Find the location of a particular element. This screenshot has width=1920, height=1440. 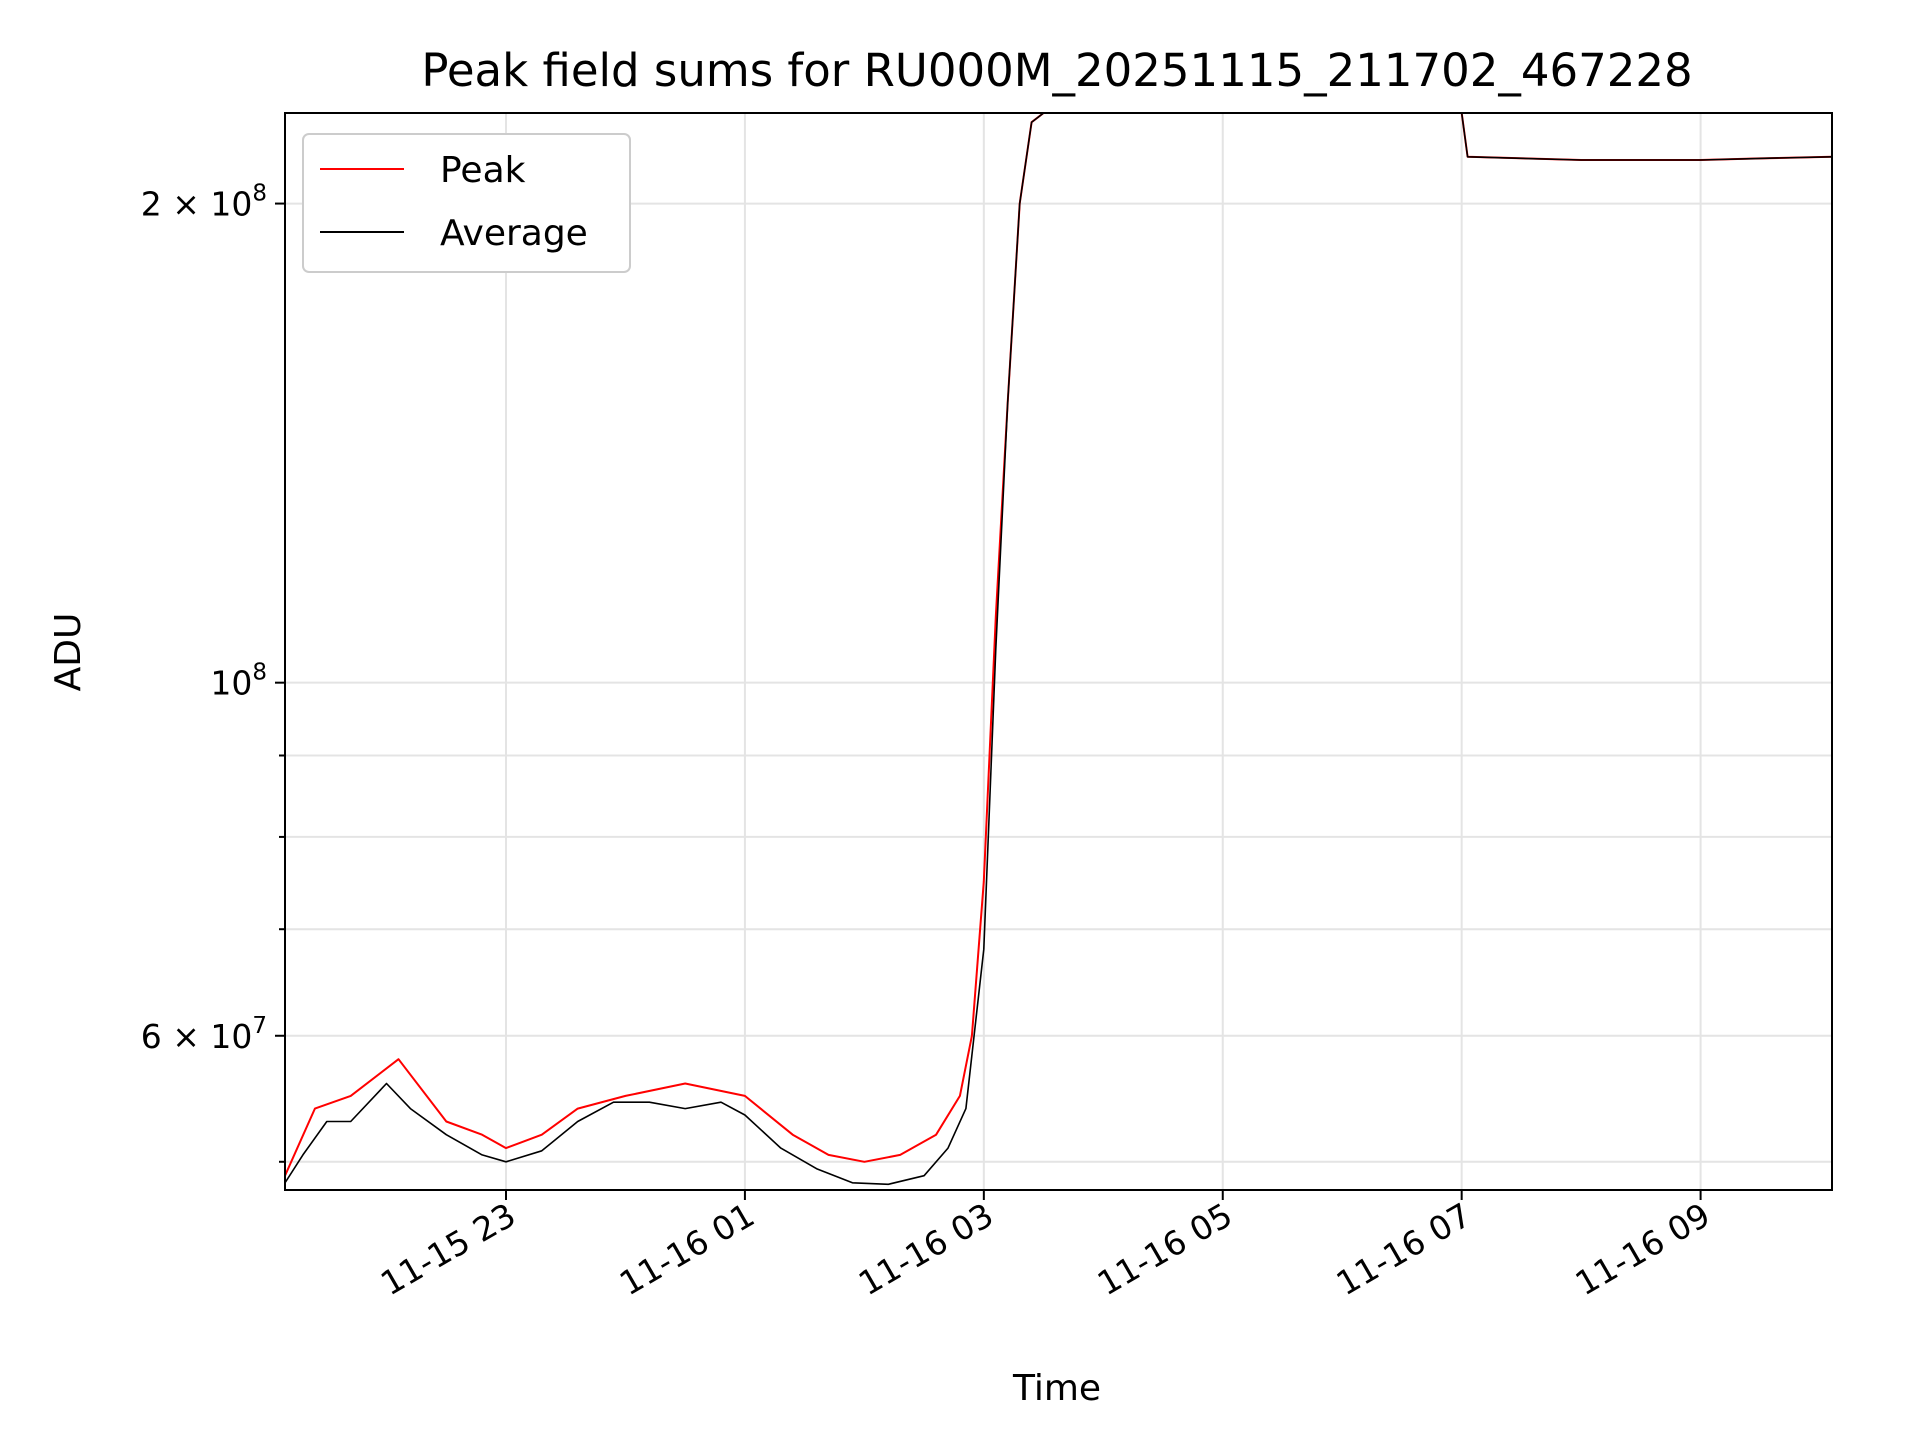

legend: Peak Average is located at coordinates (466, 203).